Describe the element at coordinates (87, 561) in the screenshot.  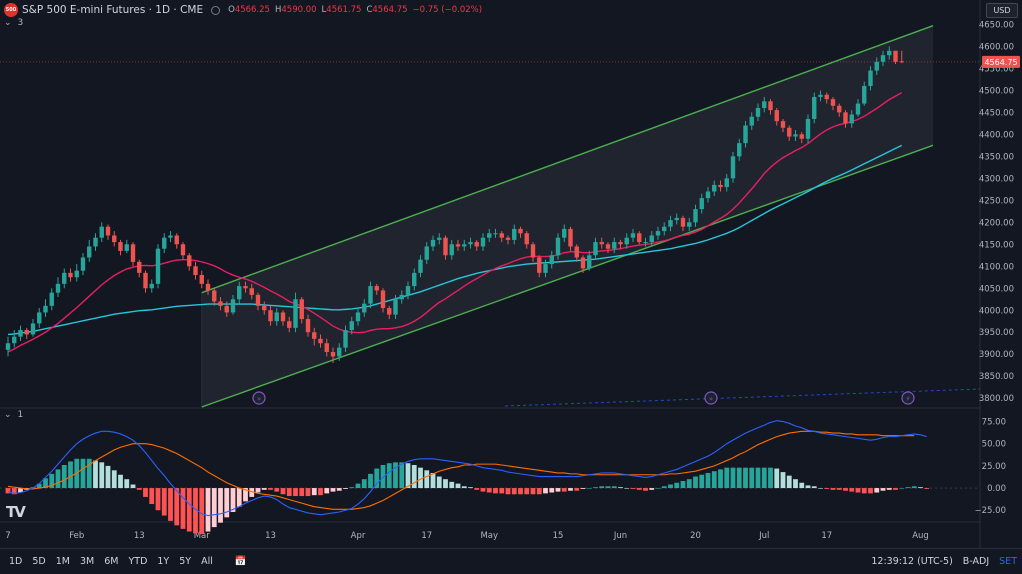
I see `timeframe-3m-button: 3M` at that location.